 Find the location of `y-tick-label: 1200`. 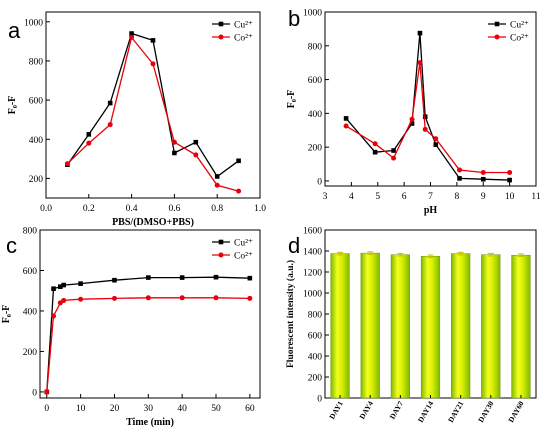

y-tick-label: 1200 is located at coordinates (312, 274).